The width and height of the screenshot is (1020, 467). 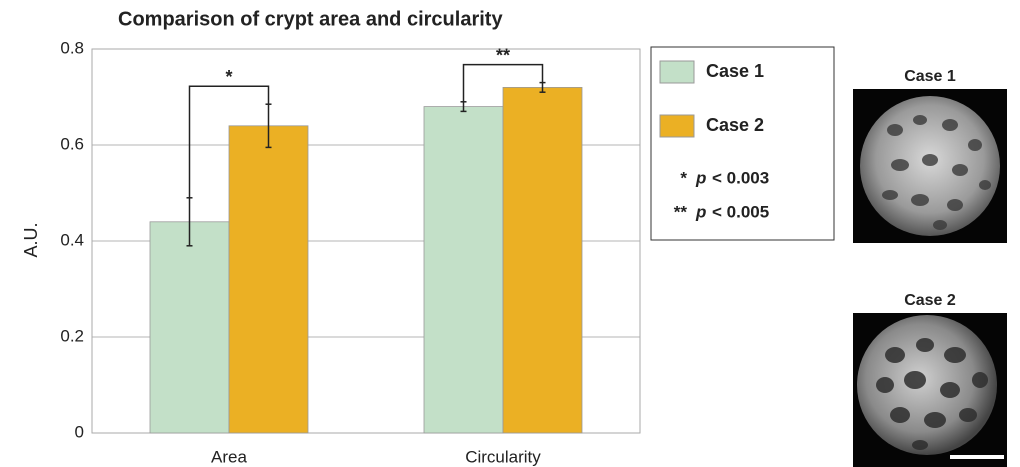 What do you see at coordinates (72, 143) in the screenshot?
I see `y-tick-label: 0.6` at bounding box center [72, 143].